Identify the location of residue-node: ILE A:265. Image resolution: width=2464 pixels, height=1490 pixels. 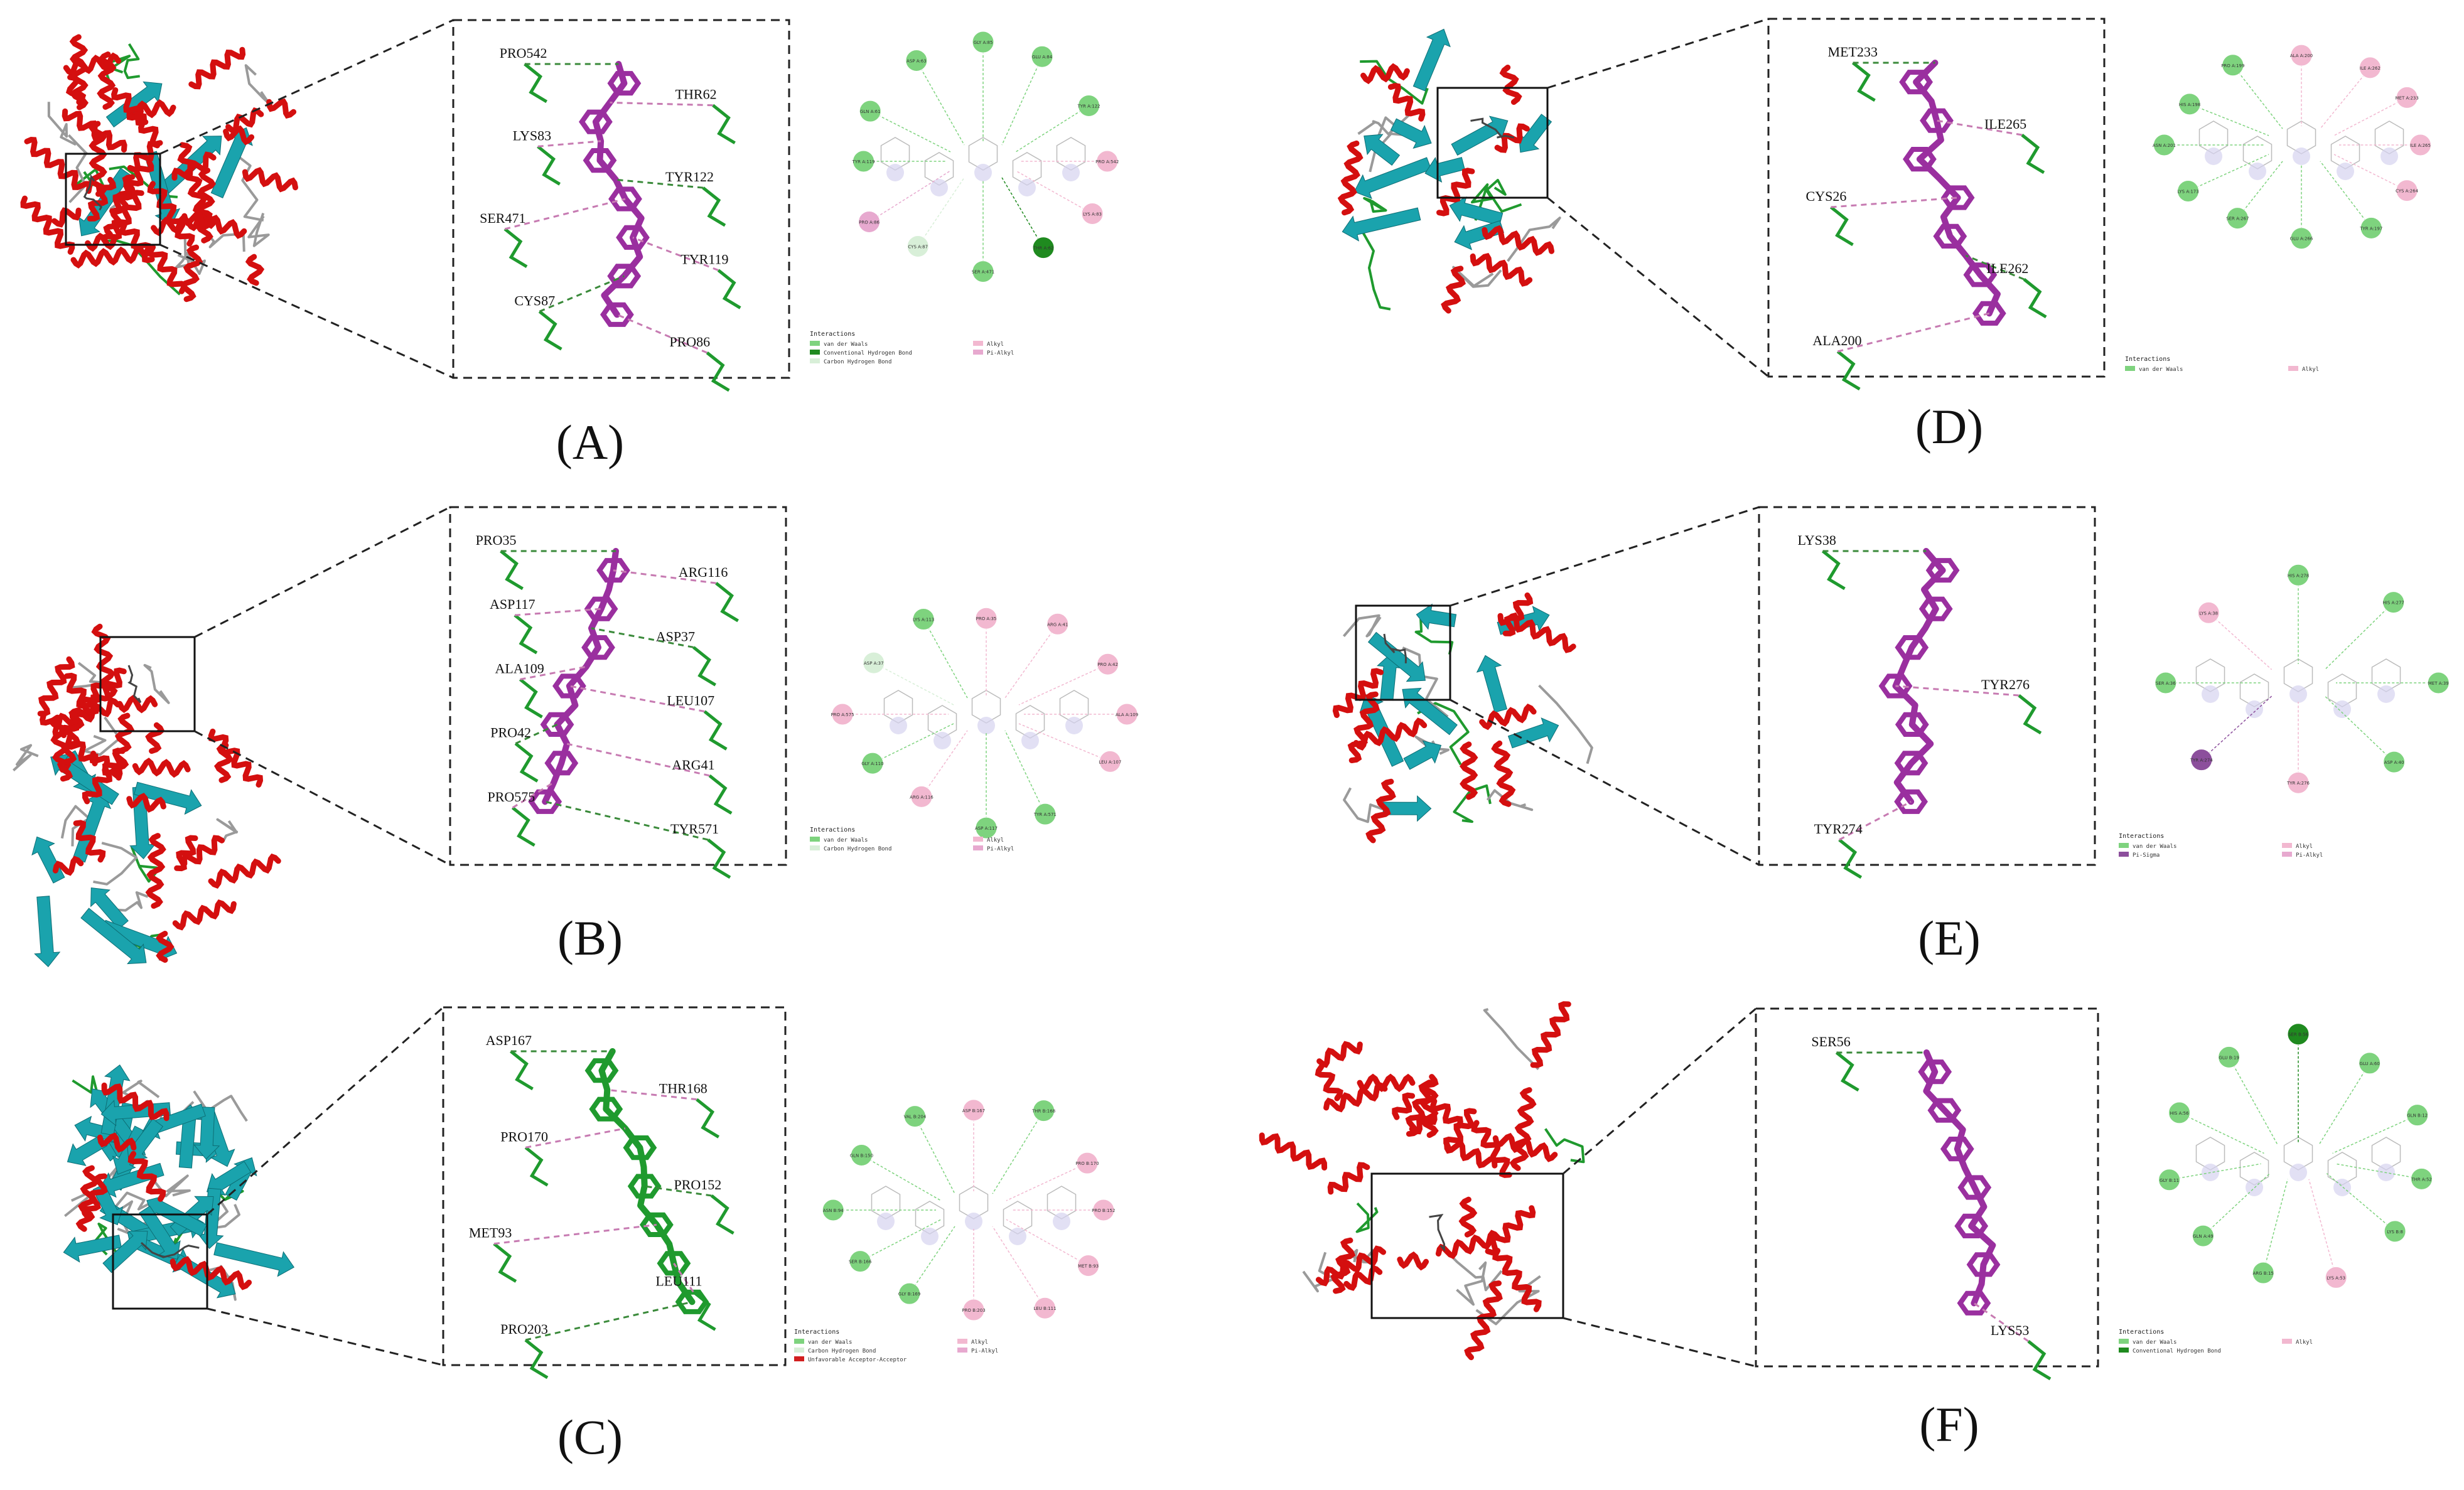
(2385, 145).